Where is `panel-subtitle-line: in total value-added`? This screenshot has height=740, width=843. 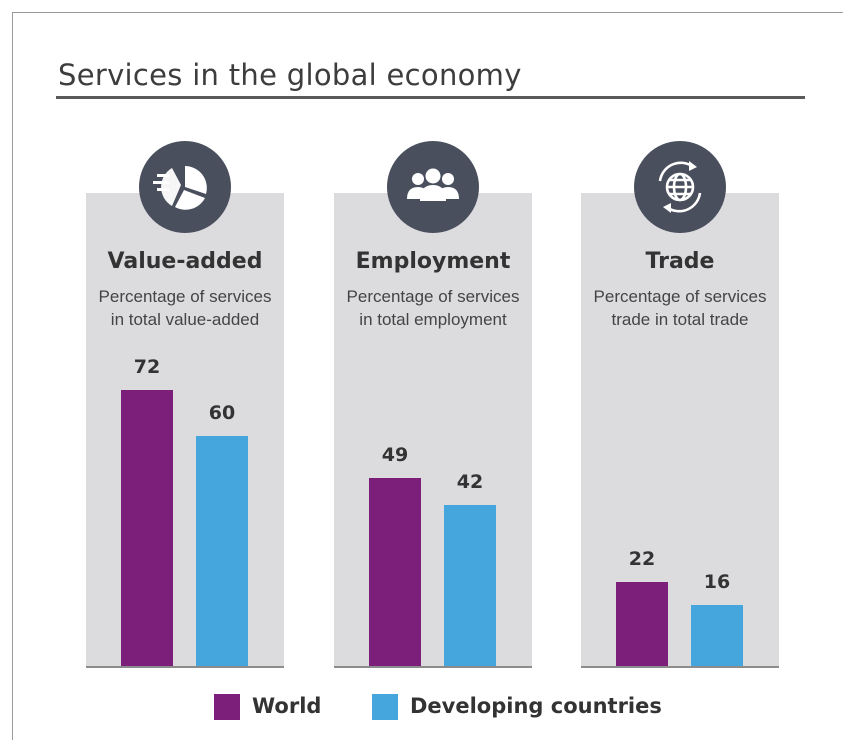 panel-subtitle-line: in total value-added is located at coordinates (185, 319).